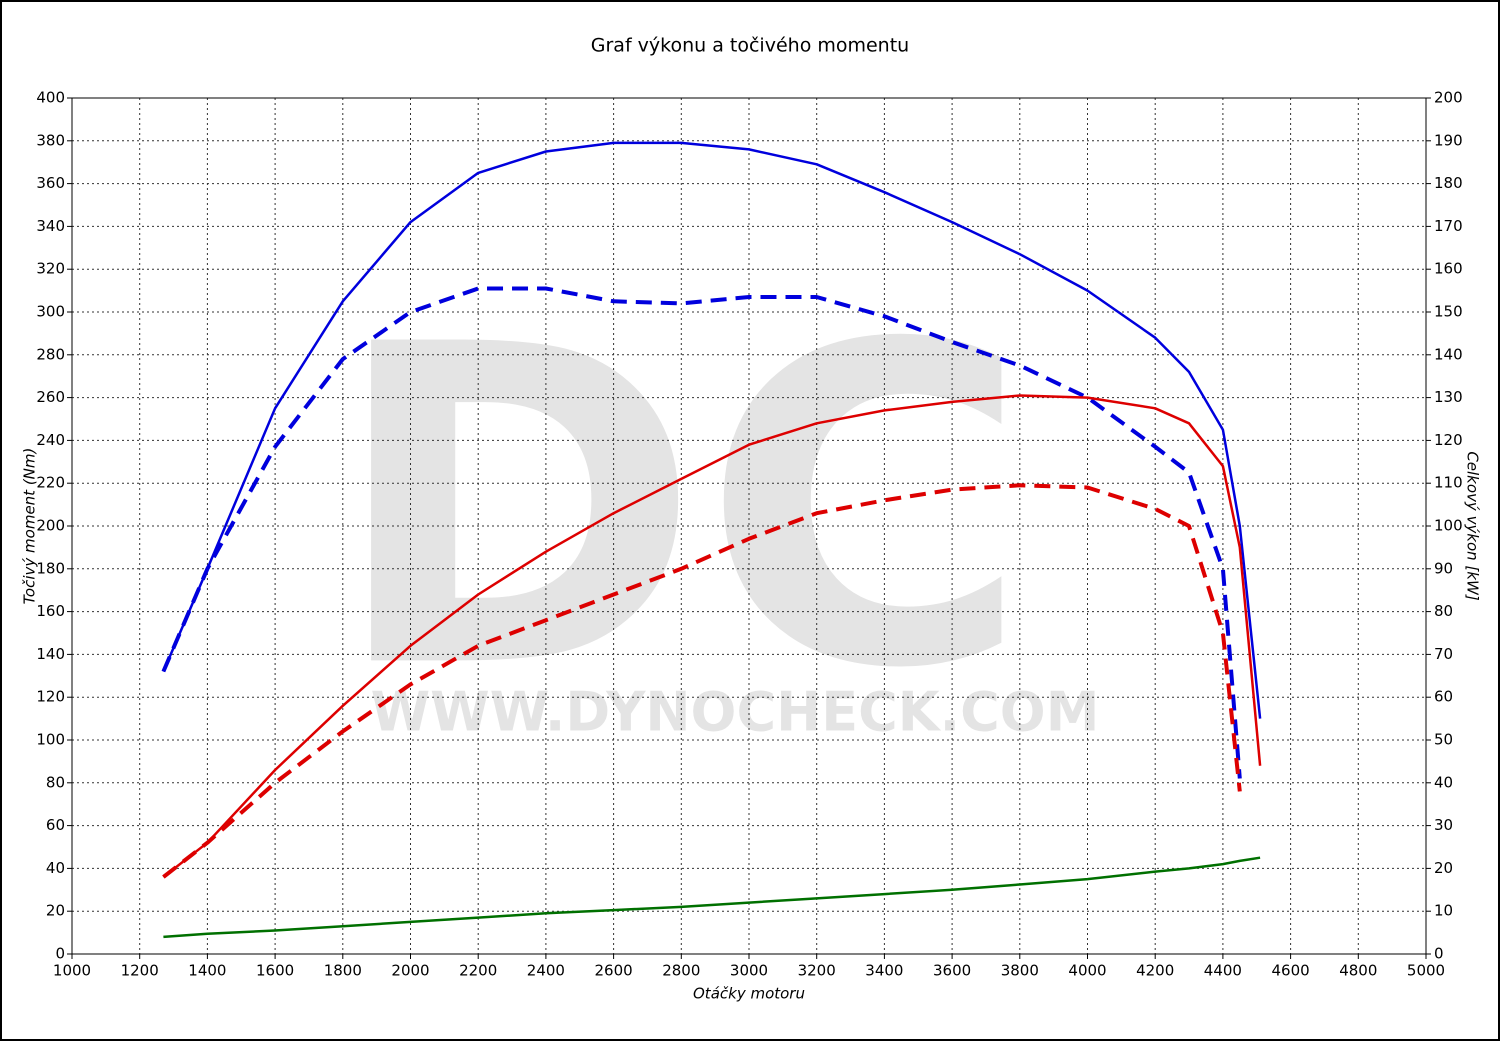  Describe the element at coordinates (50, 740) in the screenshot. I see `y-tick-label: 100` at that location.